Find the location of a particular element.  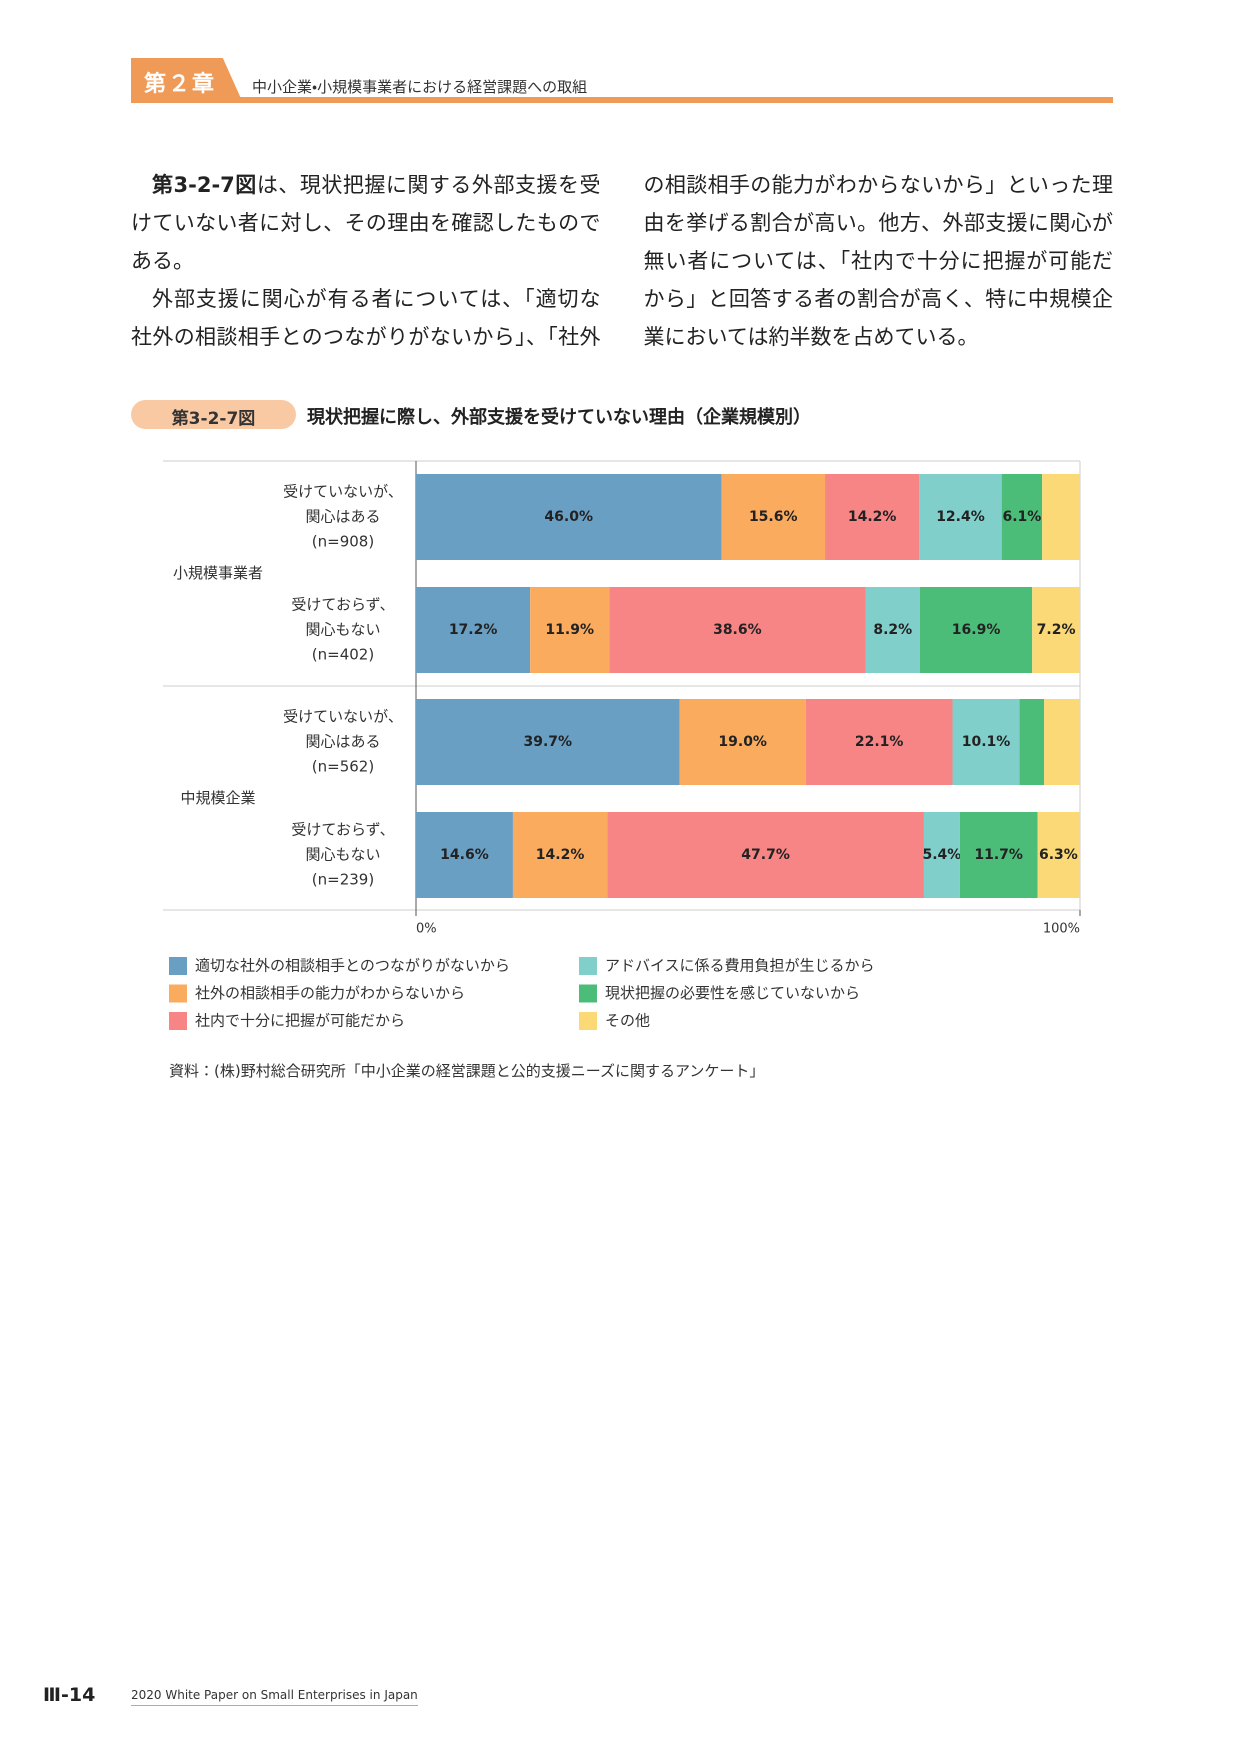

value-label: 11.9% is located at coordinates (569, 630).